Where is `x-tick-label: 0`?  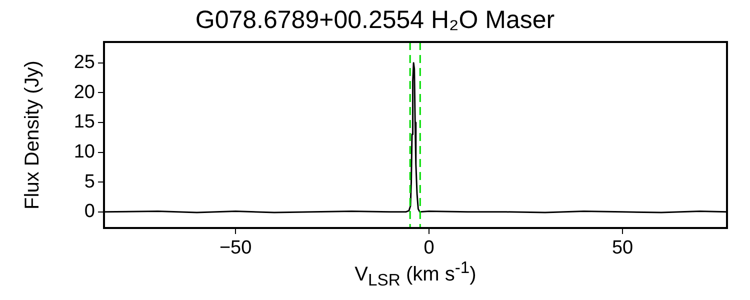 x-tick-label: 0 is located at coordinates (429, 248).